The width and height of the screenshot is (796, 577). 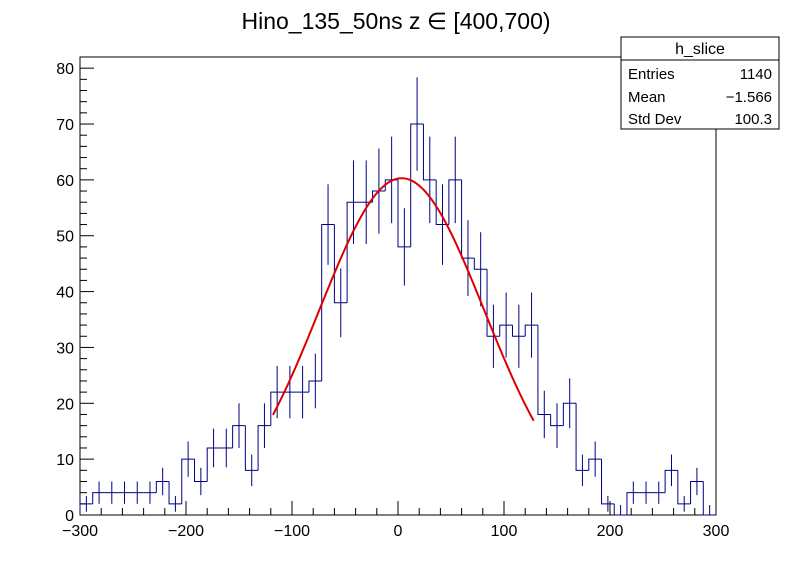 What do you see at coordinates (395, 520) in the screenshot?
I see `x-axis: −300 −200 −100 0 100 200 300` at bounding box center [395, 520].